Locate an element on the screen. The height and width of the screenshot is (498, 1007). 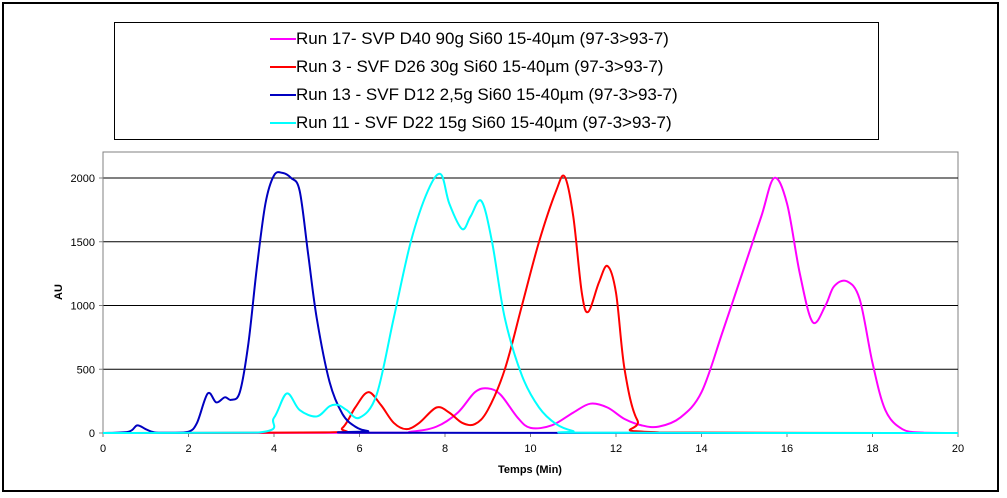
x-tick-label: 16 is located at coordinates (787, 449).